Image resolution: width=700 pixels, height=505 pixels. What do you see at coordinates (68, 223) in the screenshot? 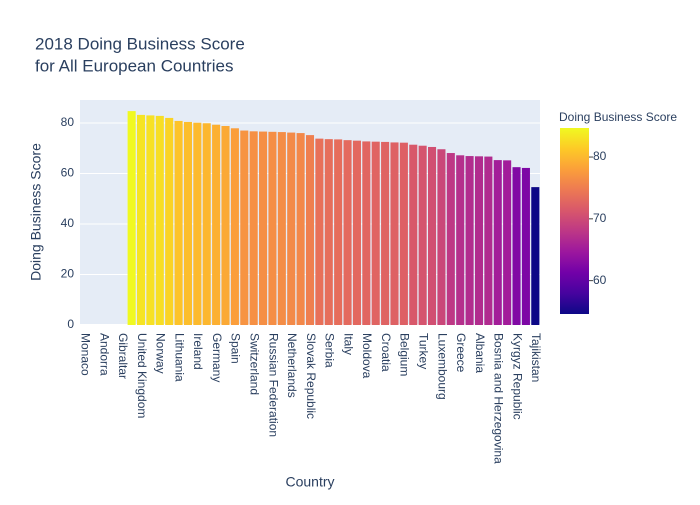
I see `y-tick-label: 40` at bounding box center [68, 223].